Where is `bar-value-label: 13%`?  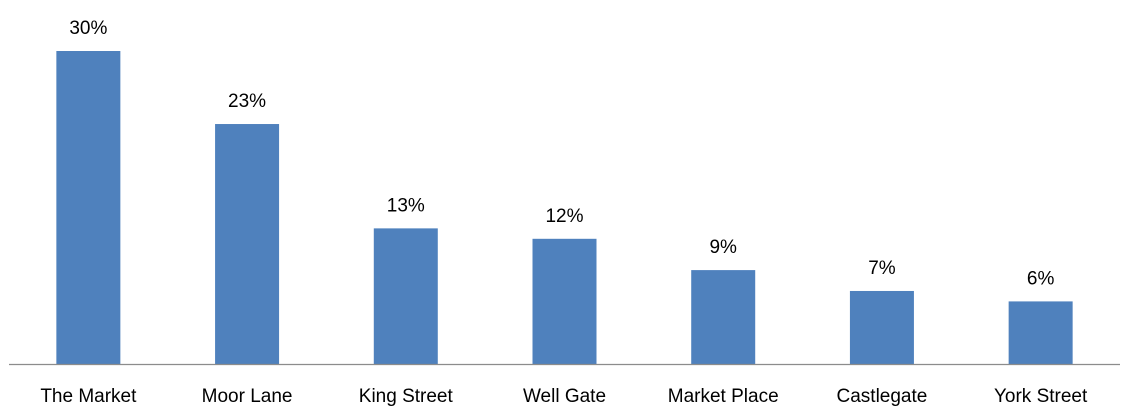
bar-value-label: 13% is located at coordinates (406, 205).